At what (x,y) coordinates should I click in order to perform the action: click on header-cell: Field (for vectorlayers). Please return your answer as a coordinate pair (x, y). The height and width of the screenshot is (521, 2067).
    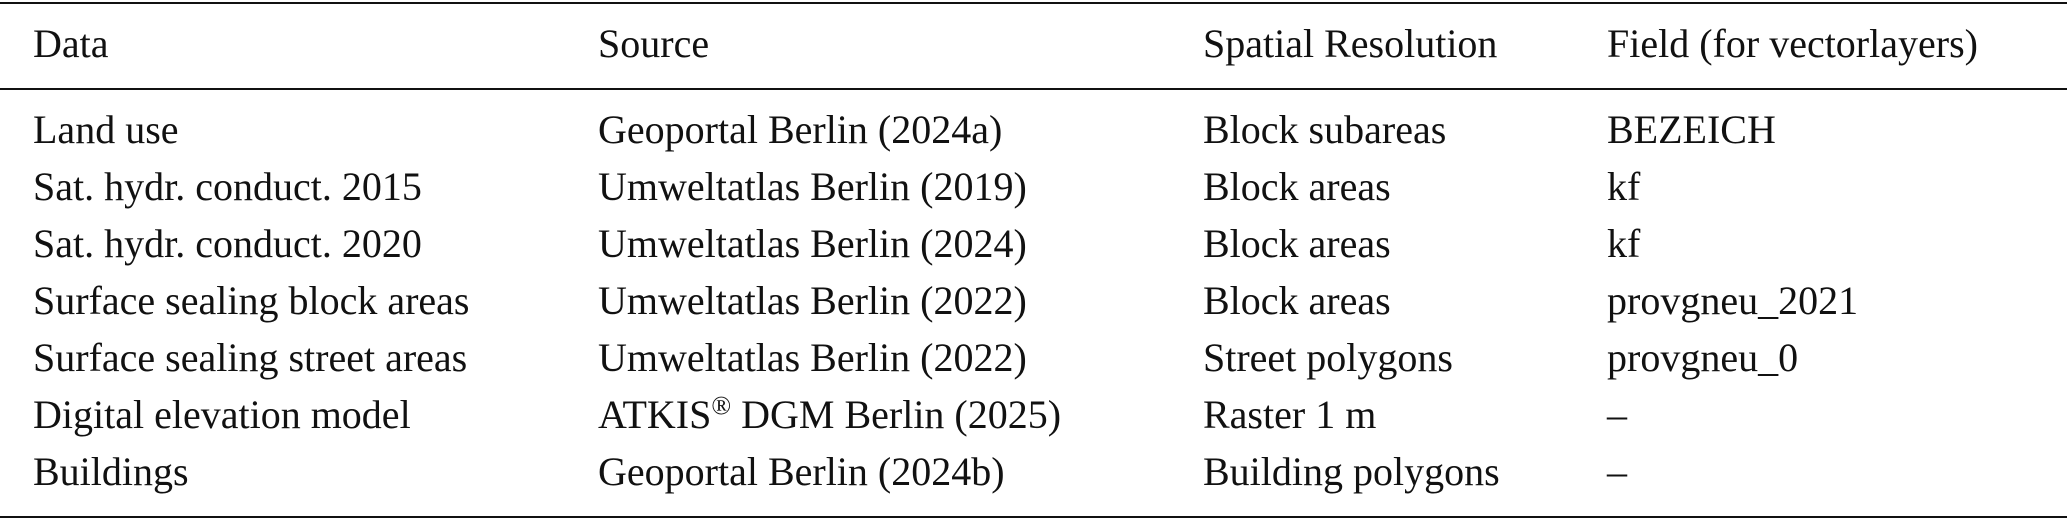
    Looking at the image, I should click on (1792, 43).